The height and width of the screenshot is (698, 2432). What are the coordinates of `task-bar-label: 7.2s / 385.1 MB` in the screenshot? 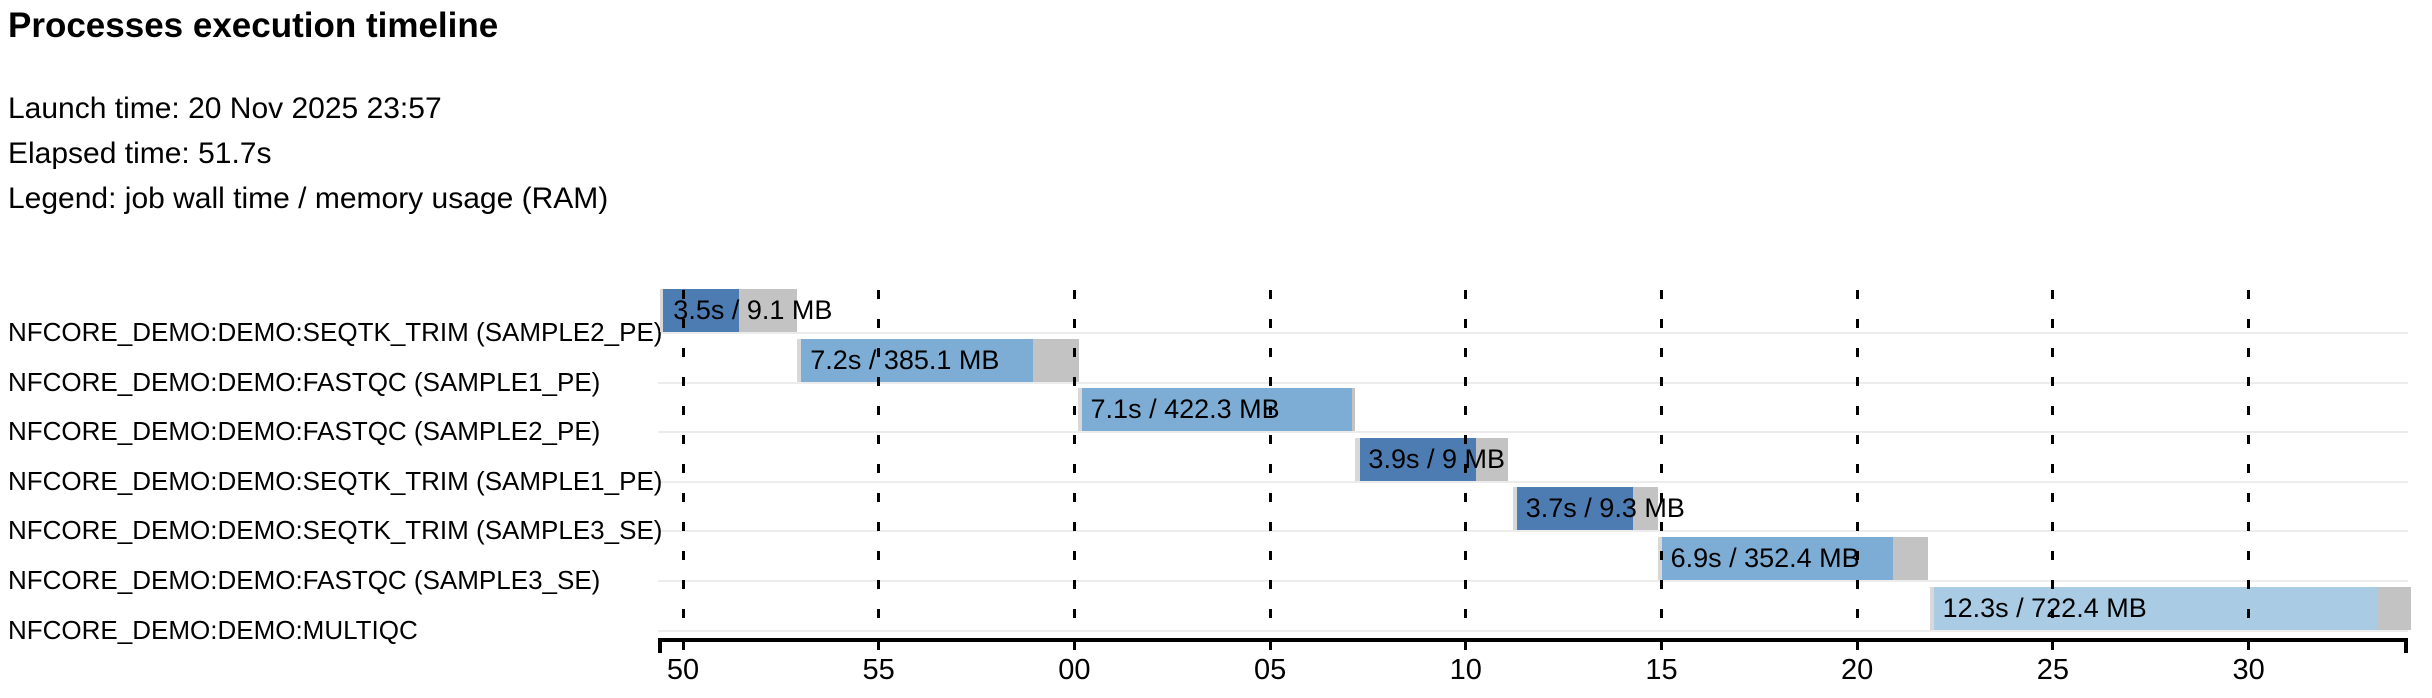 It's located at (905, 359).